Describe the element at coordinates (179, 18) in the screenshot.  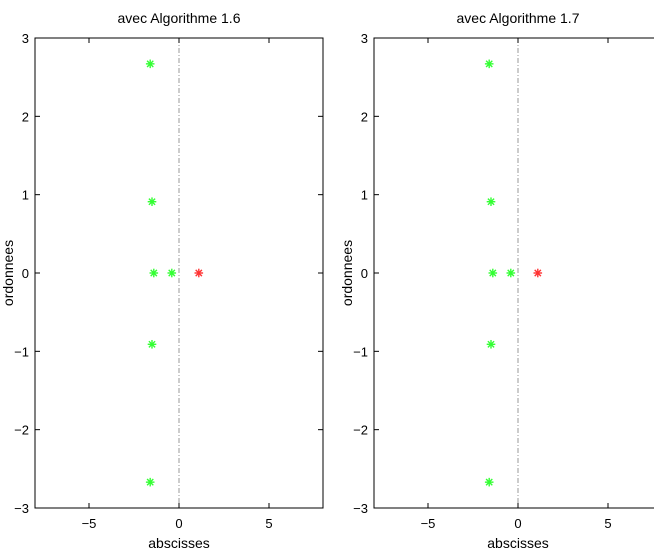
I see `chart-title: avec Algorithme 1.6` at that location.